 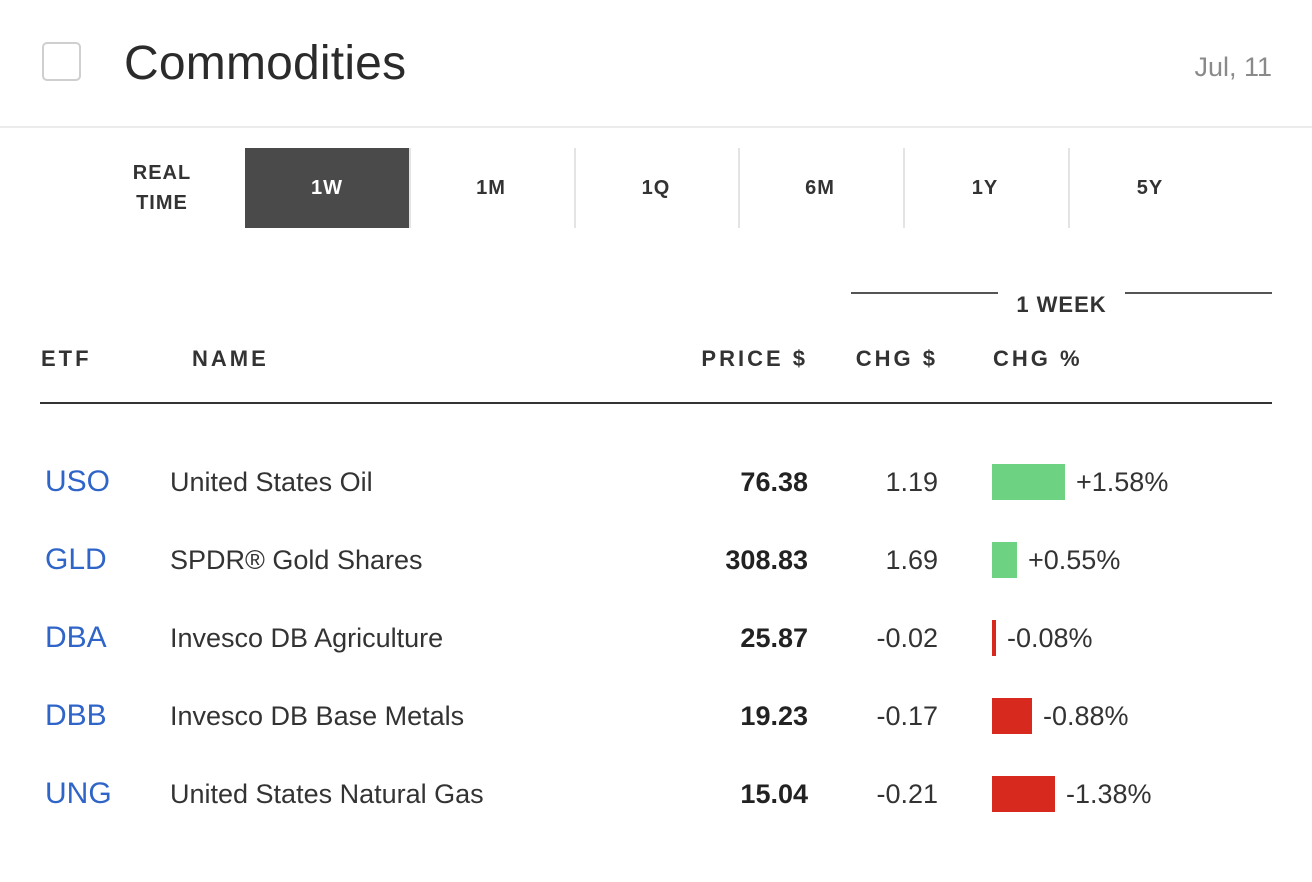 I want to click on timeframe-tabs: REAL TIME 1W 1M 1Q 6M 1Y 5Y, so click(x=656, y=188).